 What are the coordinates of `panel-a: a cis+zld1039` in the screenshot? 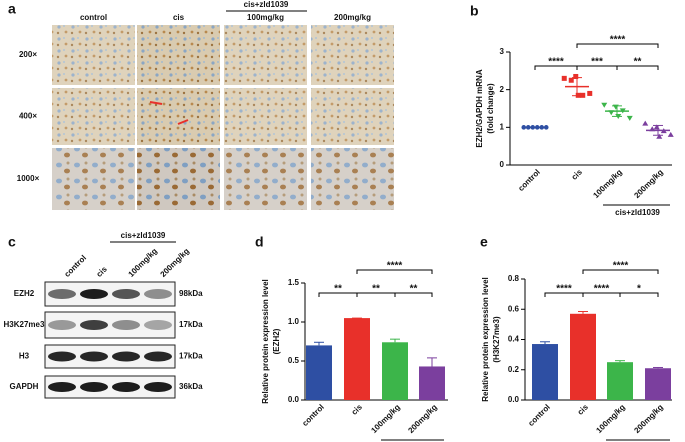 It's located at (157, 8).